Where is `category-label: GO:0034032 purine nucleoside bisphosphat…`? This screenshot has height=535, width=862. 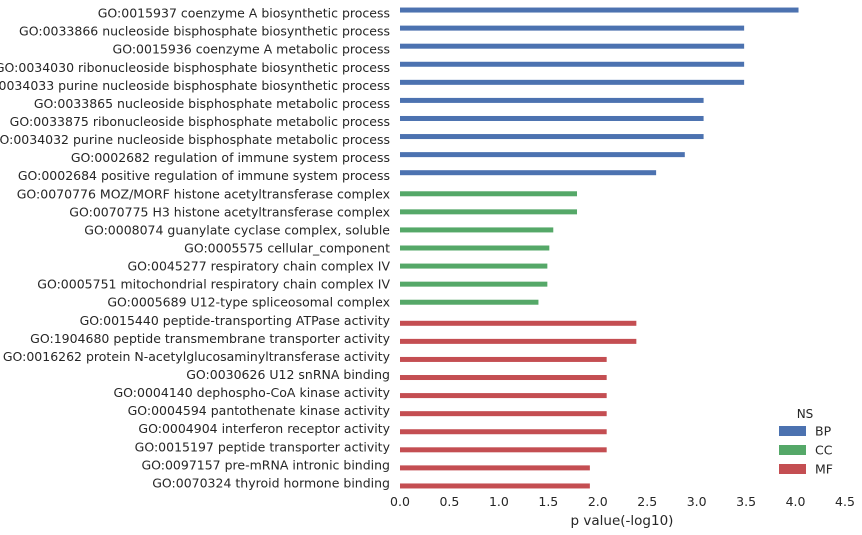 category-label: GO:0034032 purine nucleoside bisphosphat… is located at coordinates (195, 139).